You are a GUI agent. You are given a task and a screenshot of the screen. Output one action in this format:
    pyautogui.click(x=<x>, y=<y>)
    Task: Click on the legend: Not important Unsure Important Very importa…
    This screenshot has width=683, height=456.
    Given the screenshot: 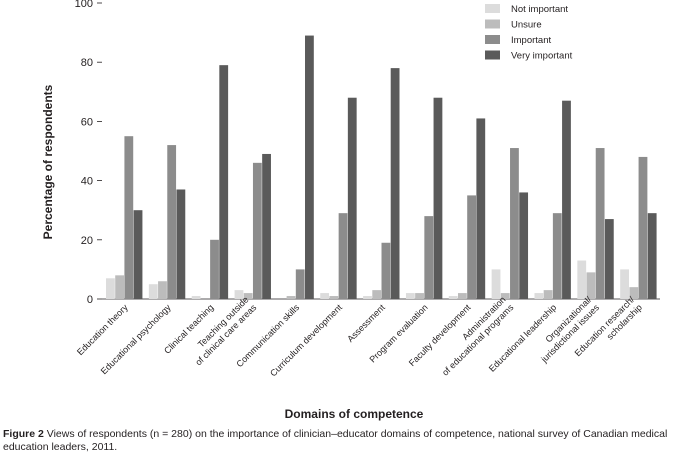 What is the action you would take?
    pyautogui.click(x=529, y=33)
    